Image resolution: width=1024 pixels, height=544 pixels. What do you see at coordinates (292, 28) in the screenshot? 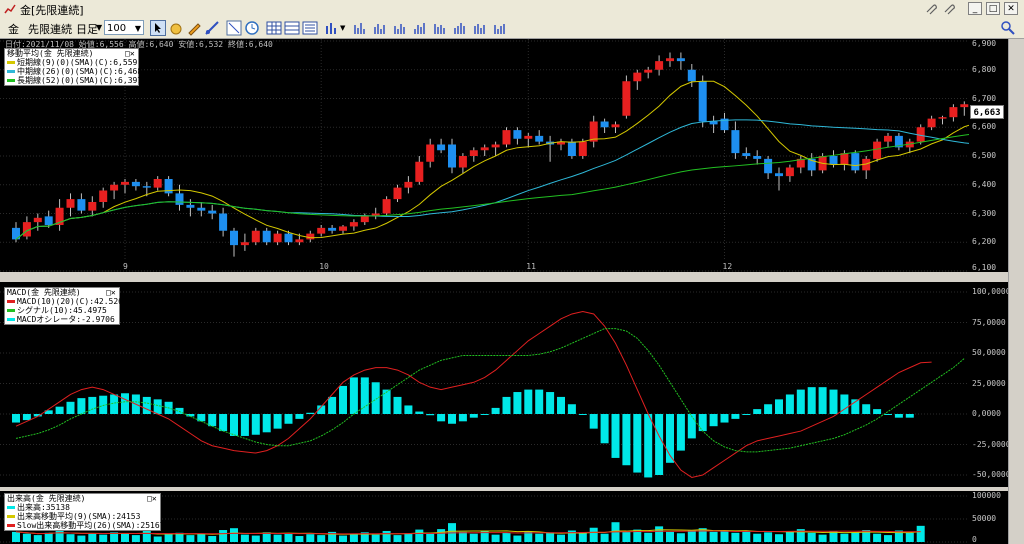
I see `table-icon` at bounding box center [292, 28].